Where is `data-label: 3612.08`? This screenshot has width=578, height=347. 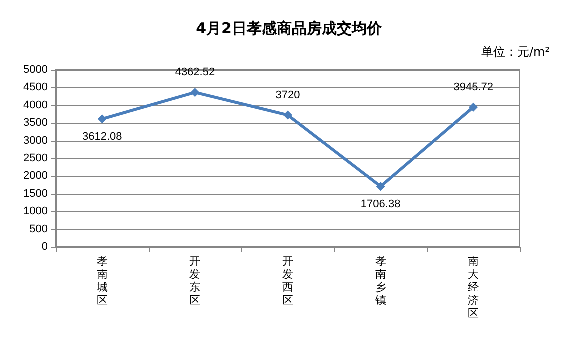 data-label: 3612.08 is located at coordinates (102, 137).